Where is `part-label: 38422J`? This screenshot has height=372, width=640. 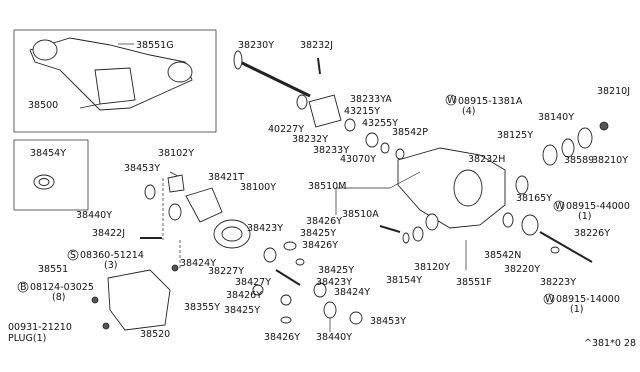 part-label: 38422J is located at coordinates (108, 233).